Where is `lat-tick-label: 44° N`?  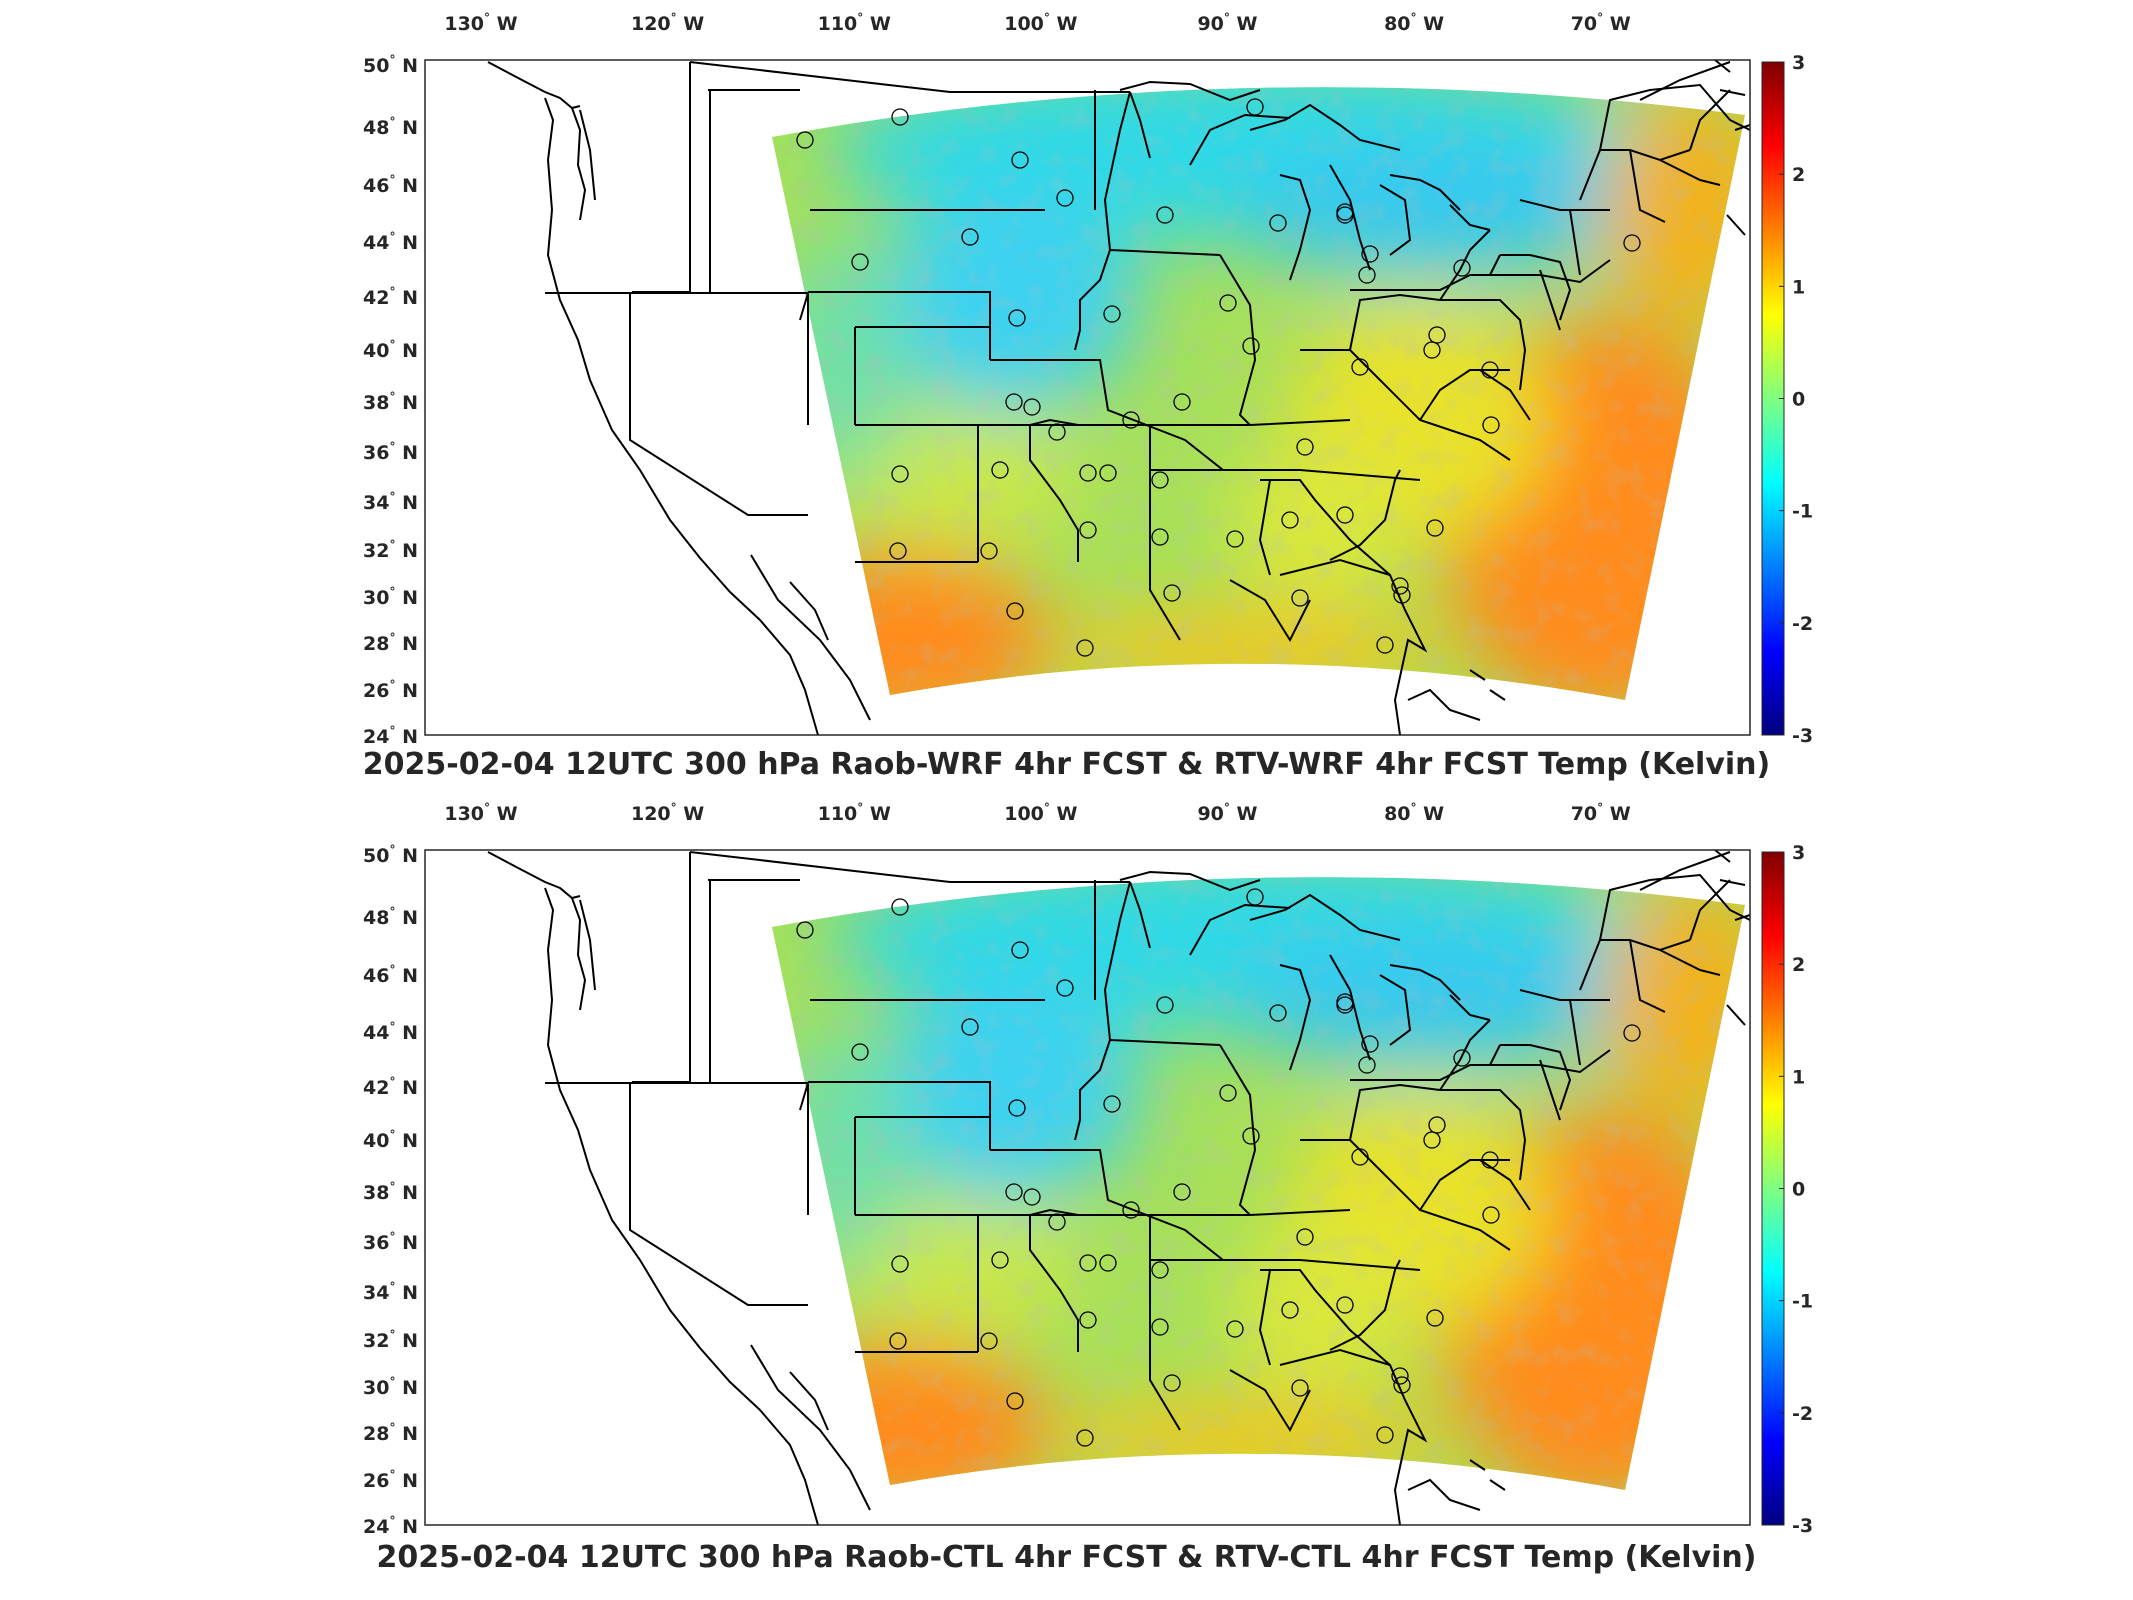 lat-tick-label: 44° N is located at coordinates (390, 242).